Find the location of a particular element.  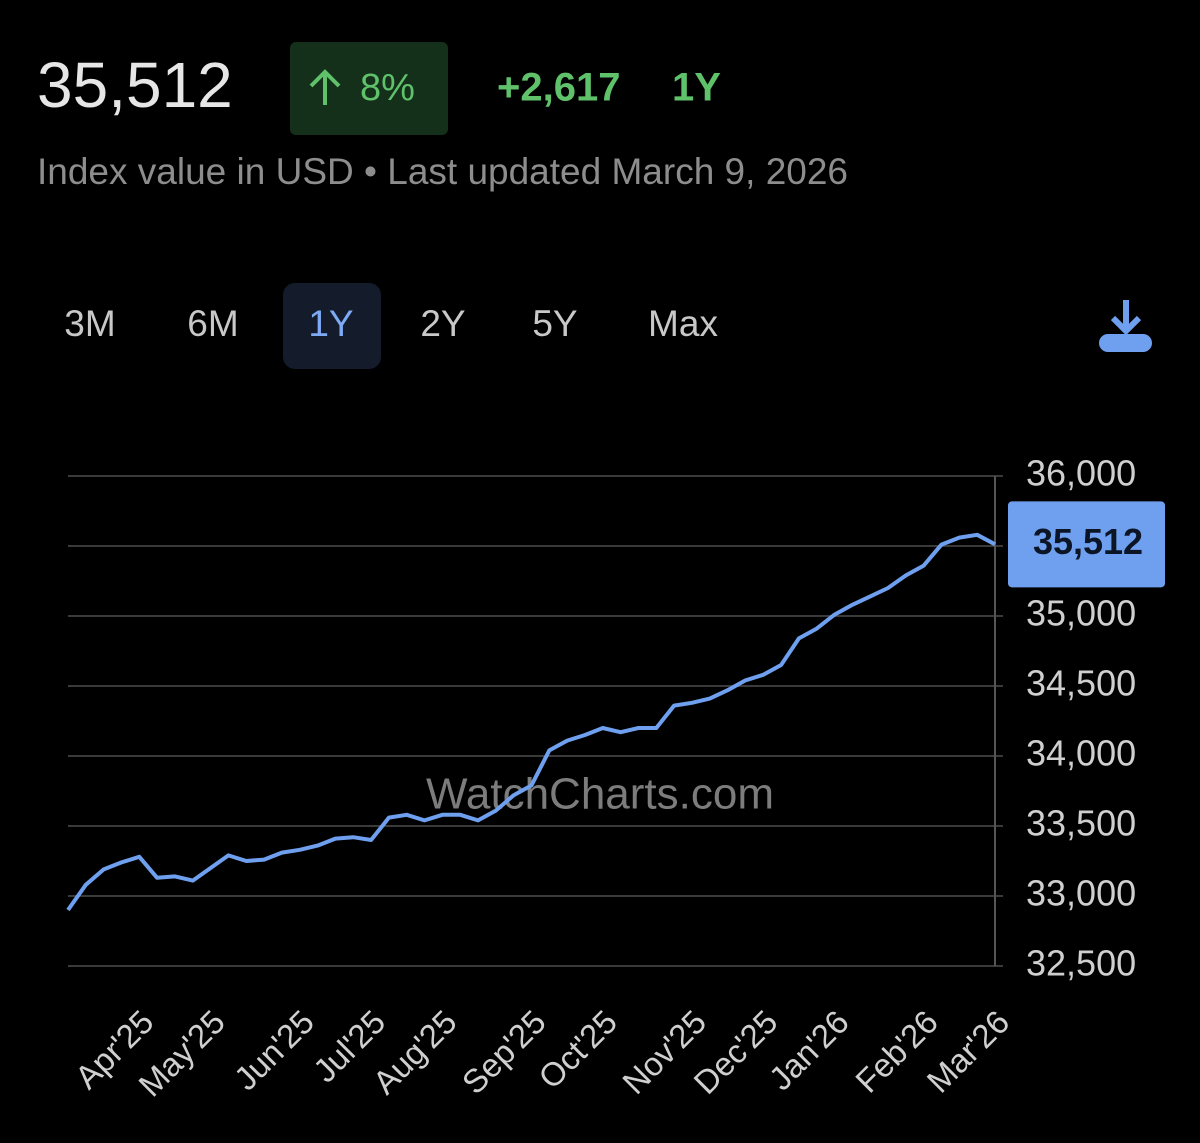

tab-label: Max is located at coordinates (683, 323).